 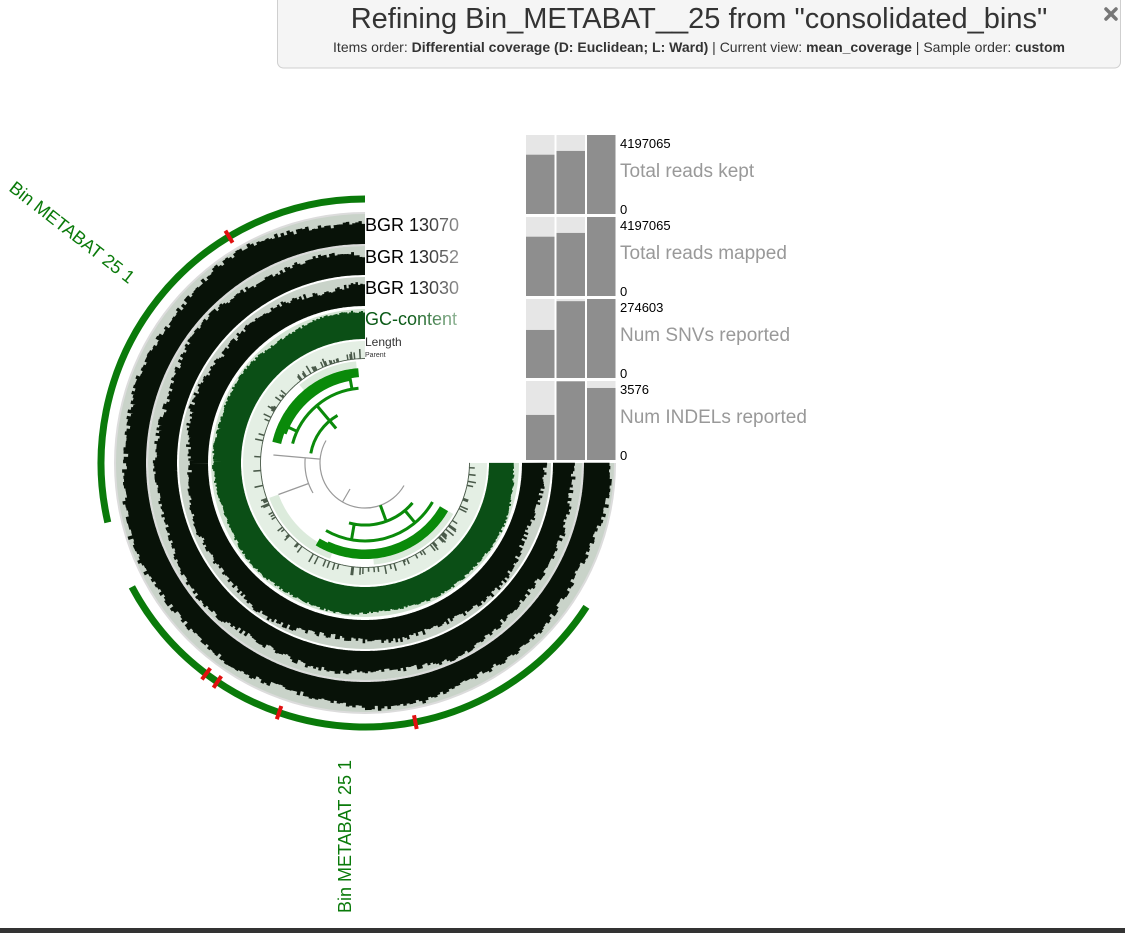 I want to click on close-button, so click(x=1111, y=14).